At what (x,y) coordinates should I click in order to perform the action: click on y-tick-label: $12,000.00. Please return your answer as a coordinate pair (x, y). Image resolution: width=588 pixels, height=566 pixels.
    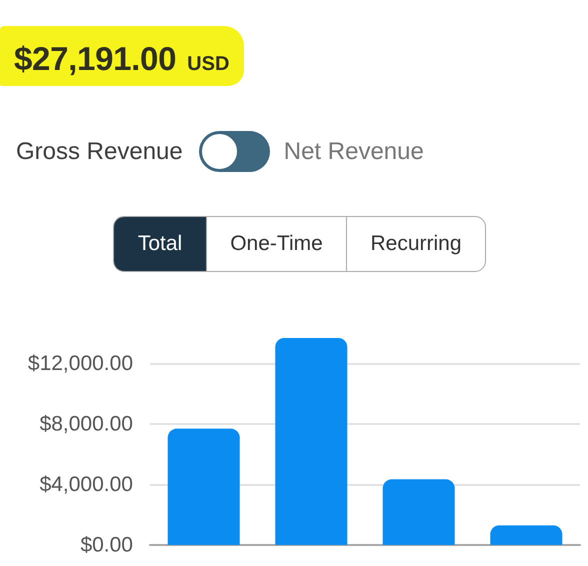
    Looking at the image, I should click on (80, 364).